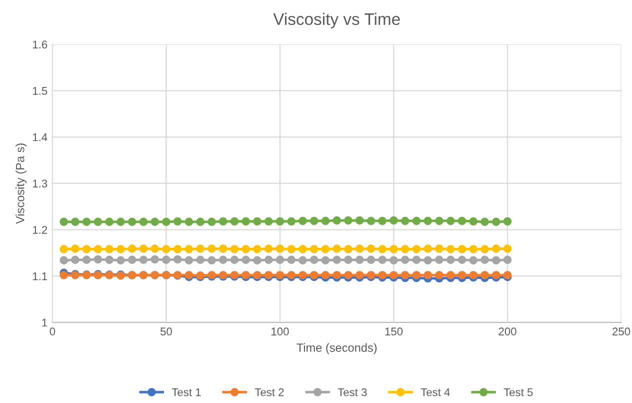  What do you see at coordinates (21, 184) in the screenshot?
I see `y-axis-title: Viscosity (Pa s)` at bounding box center [21, 184].